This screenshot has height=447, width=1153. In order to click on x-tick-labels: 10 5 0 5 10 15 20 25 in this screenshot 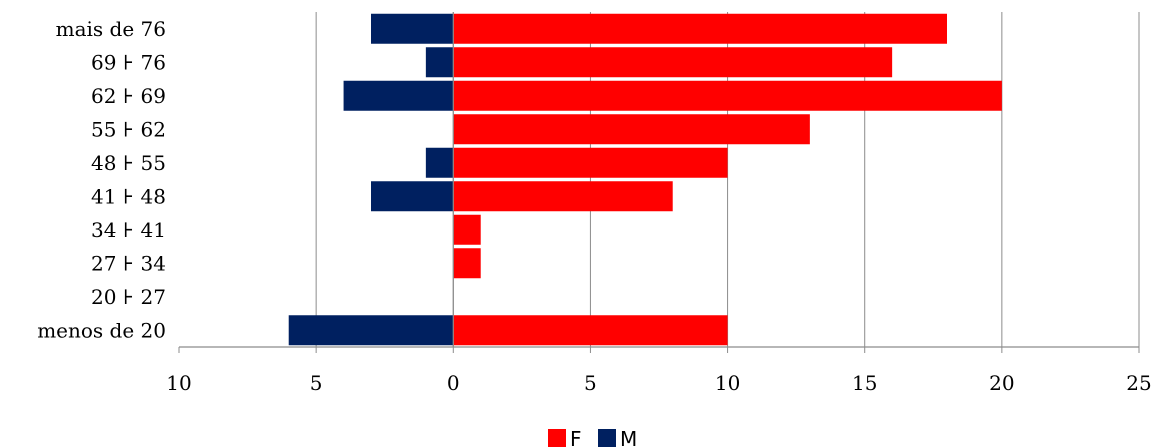, I will do `click(658, 383)`.